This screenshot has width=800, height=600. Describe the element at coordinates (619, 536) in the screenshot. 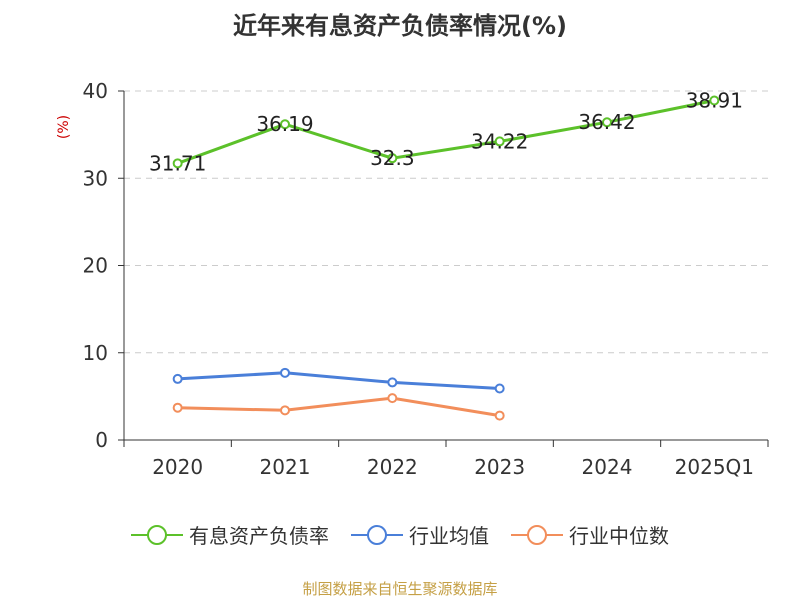

I see `legend-label: 行业中位数` at that location.